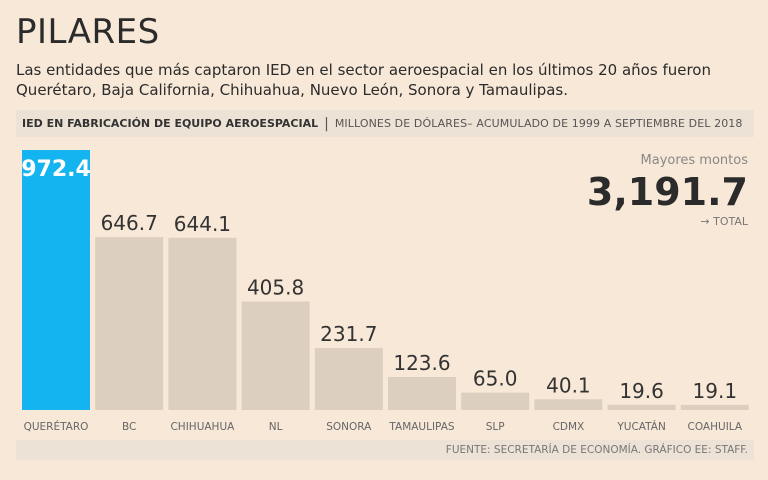  What do you see at coordinates (348, 334) in the screenshot?
I see `bar-value-label: 231.7` at bounding box center [348, 334].